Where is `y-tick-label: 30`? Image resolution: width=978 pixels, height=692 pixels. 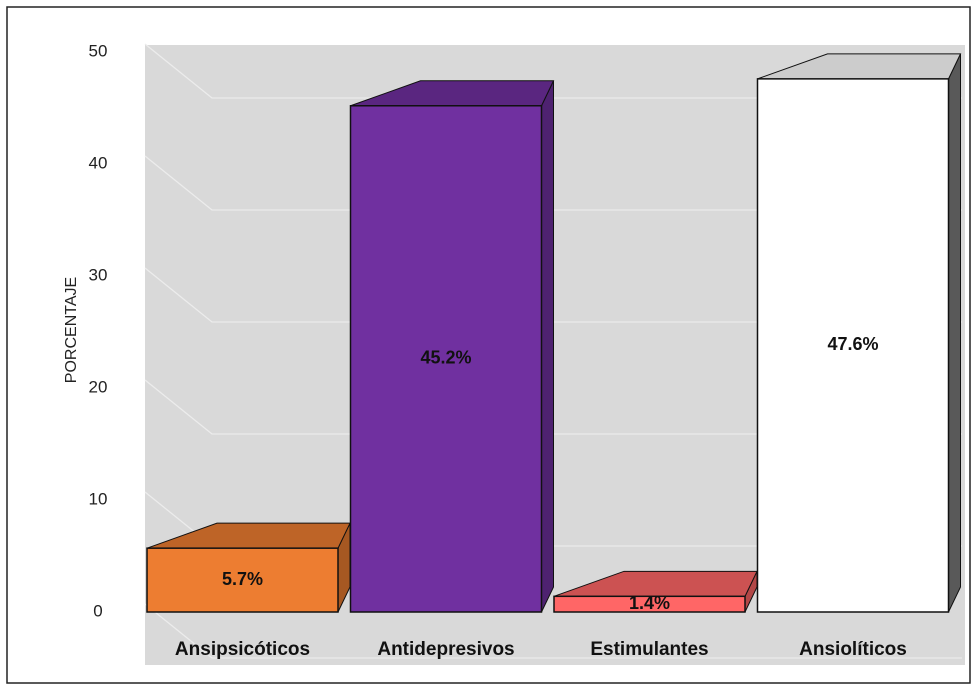
y-tick-label: 30 is located at coordinates (98, 274).